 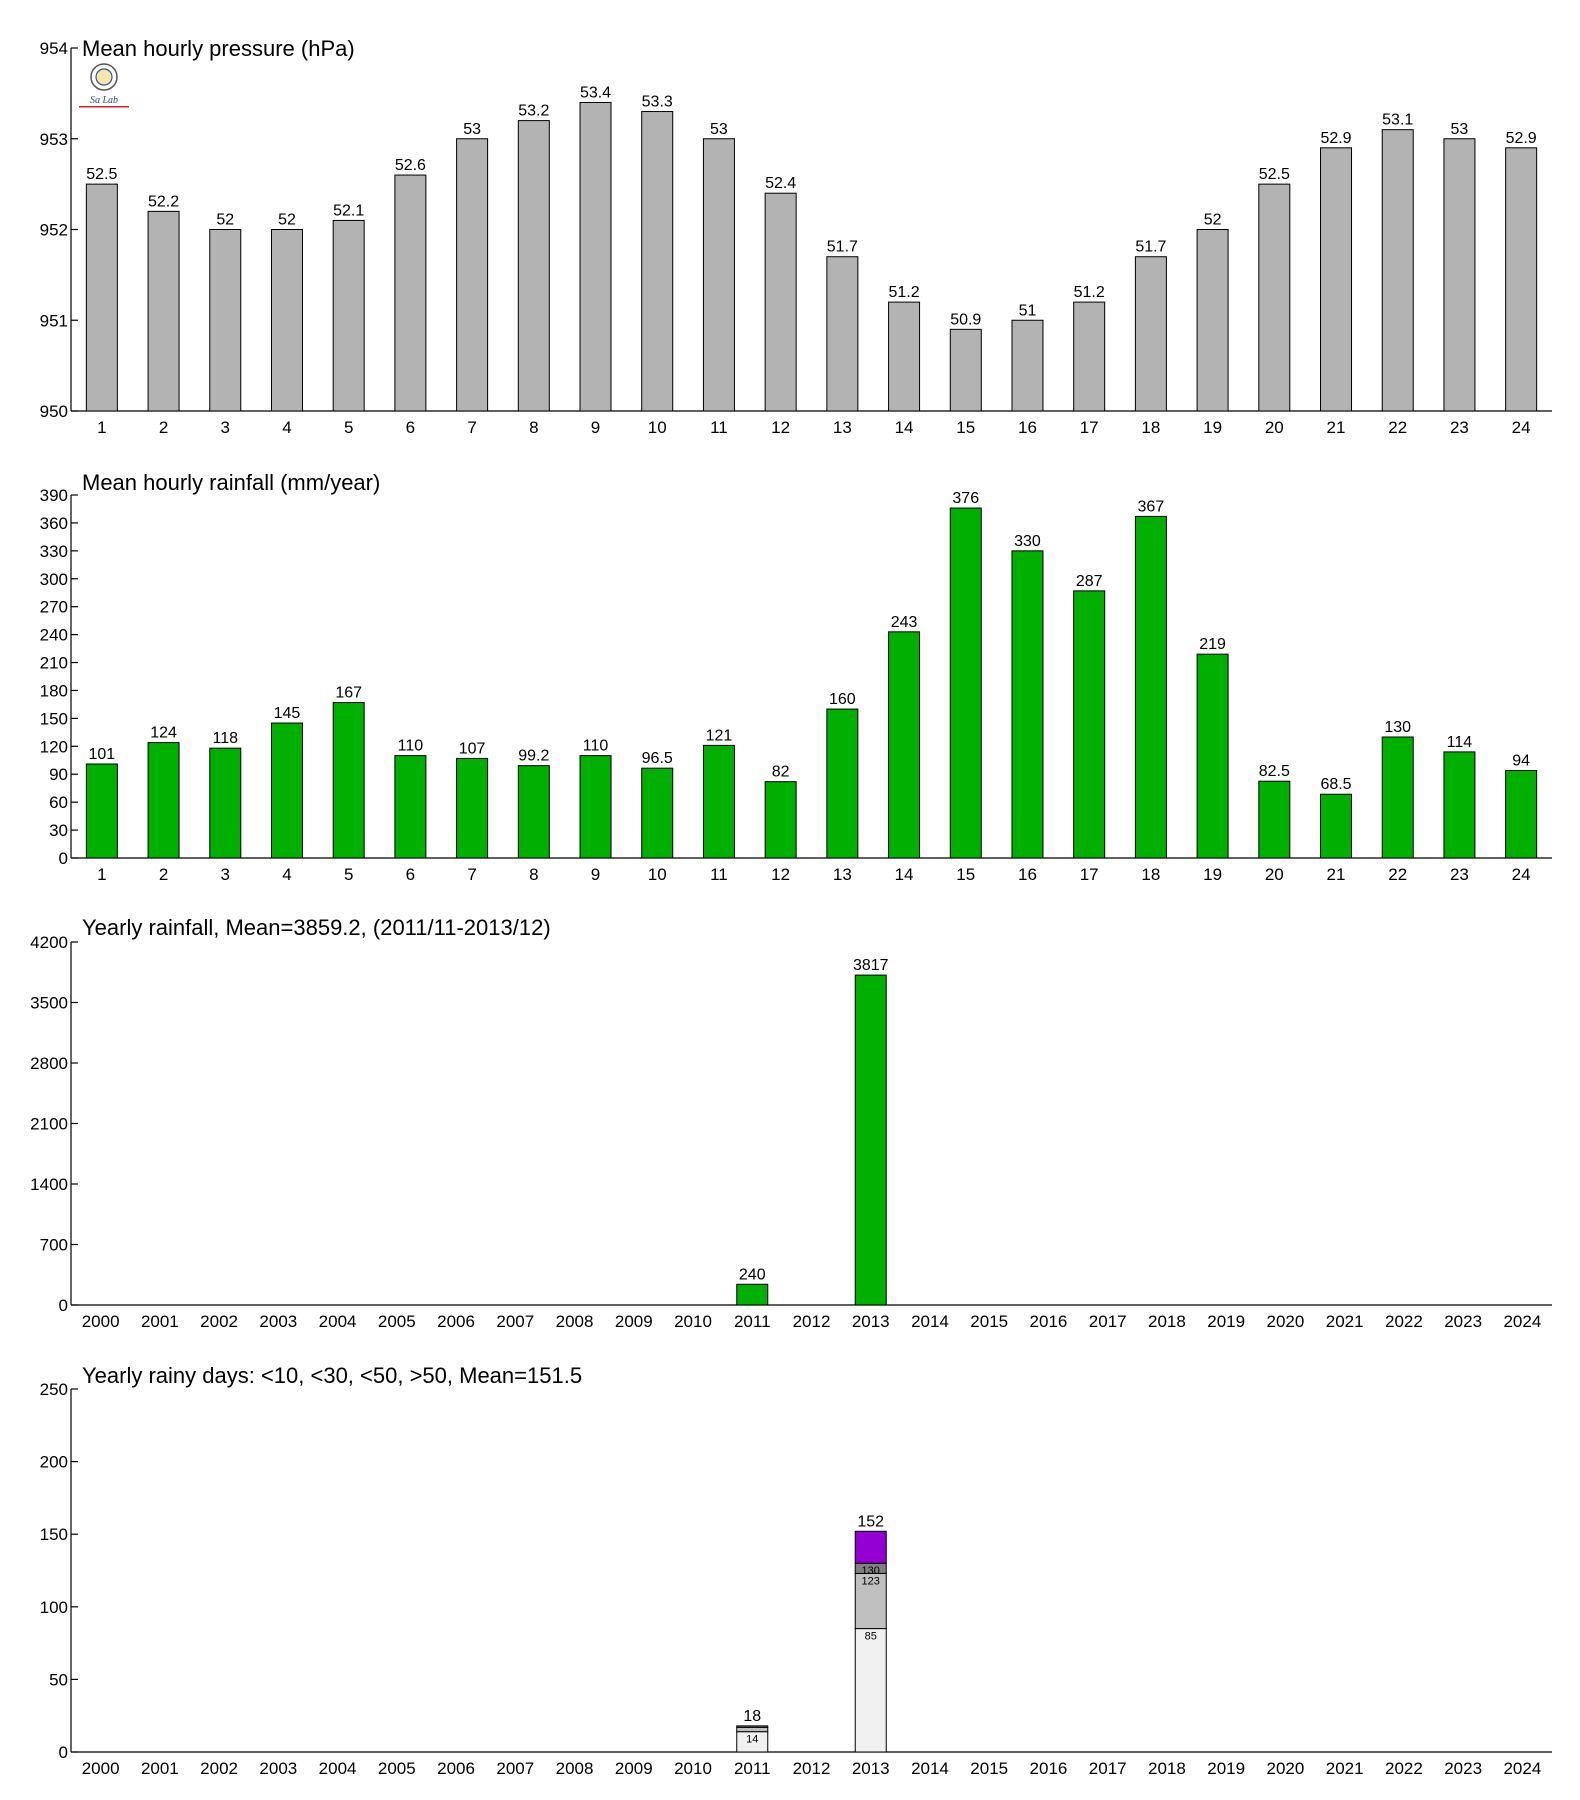 I want to click on bar-data-label: 167, so click(x=348, y=693).